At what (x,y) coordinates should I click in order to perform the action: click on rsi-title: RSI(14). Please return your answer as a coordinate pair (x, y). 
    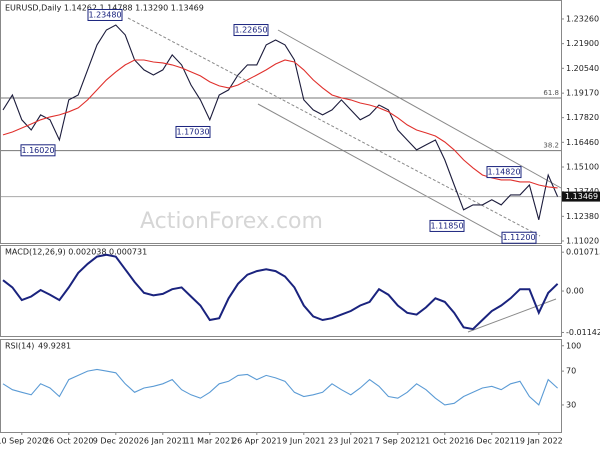
    Looking at the image, I should click on (19, 346).